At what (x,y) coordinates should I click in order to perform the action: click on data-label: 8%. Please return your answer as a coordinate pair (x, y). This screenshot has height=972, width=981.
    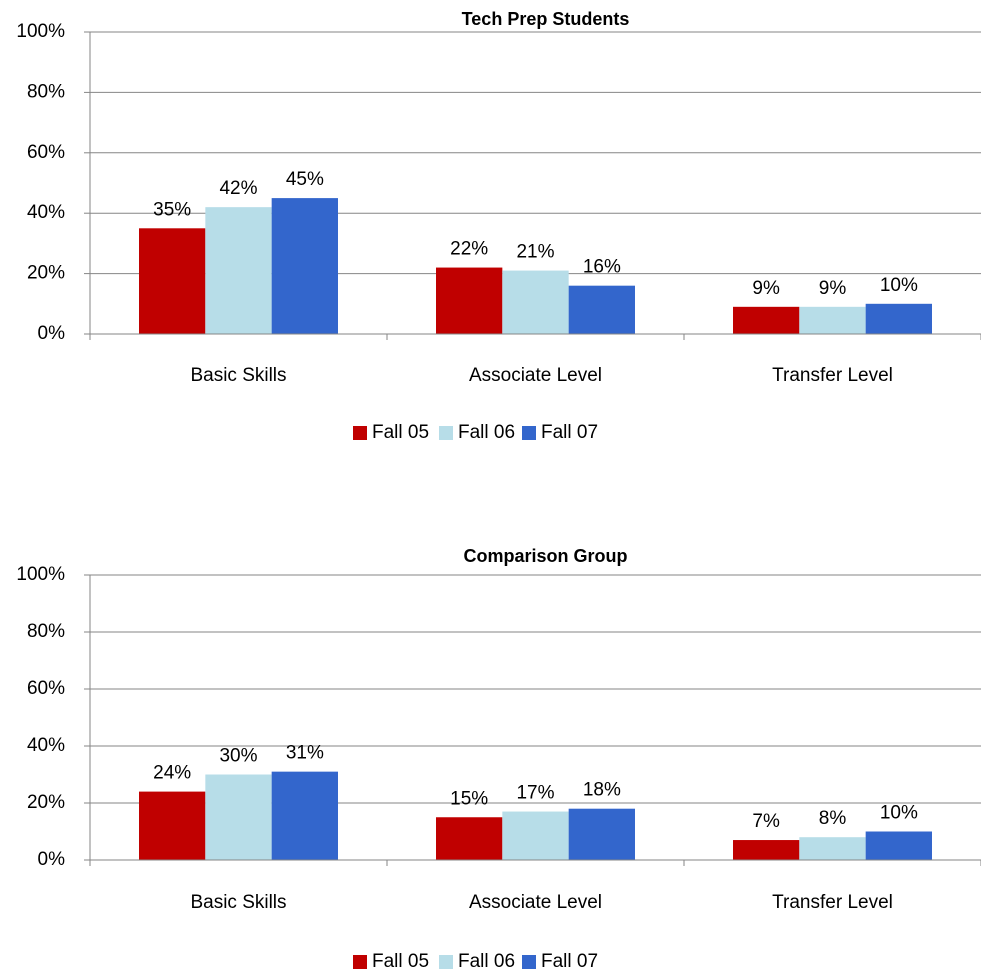
    Looking at the image, I should click on (833, 818).